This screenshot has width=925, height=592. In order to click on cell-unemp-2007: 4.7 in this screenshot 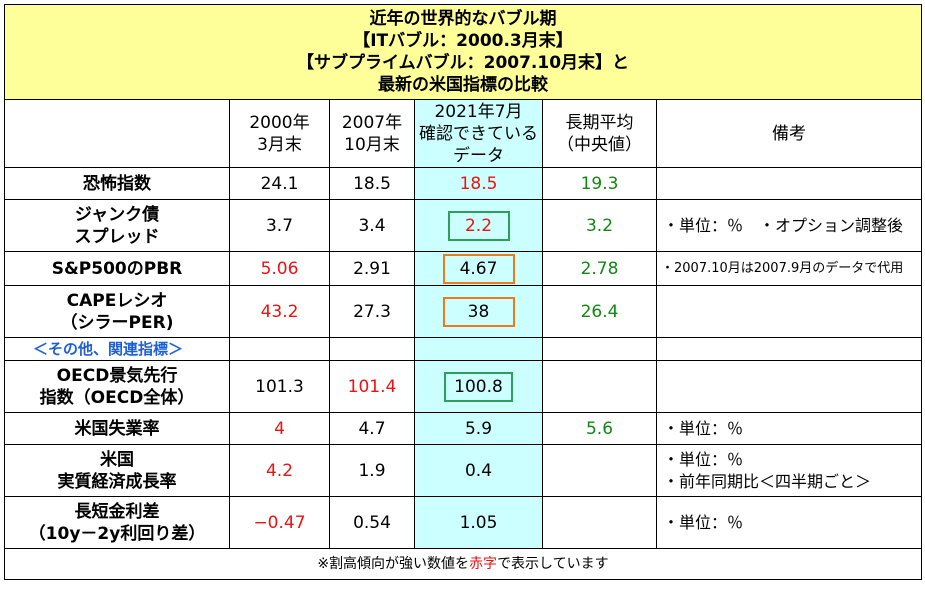, I will do `click(372, 428)`.